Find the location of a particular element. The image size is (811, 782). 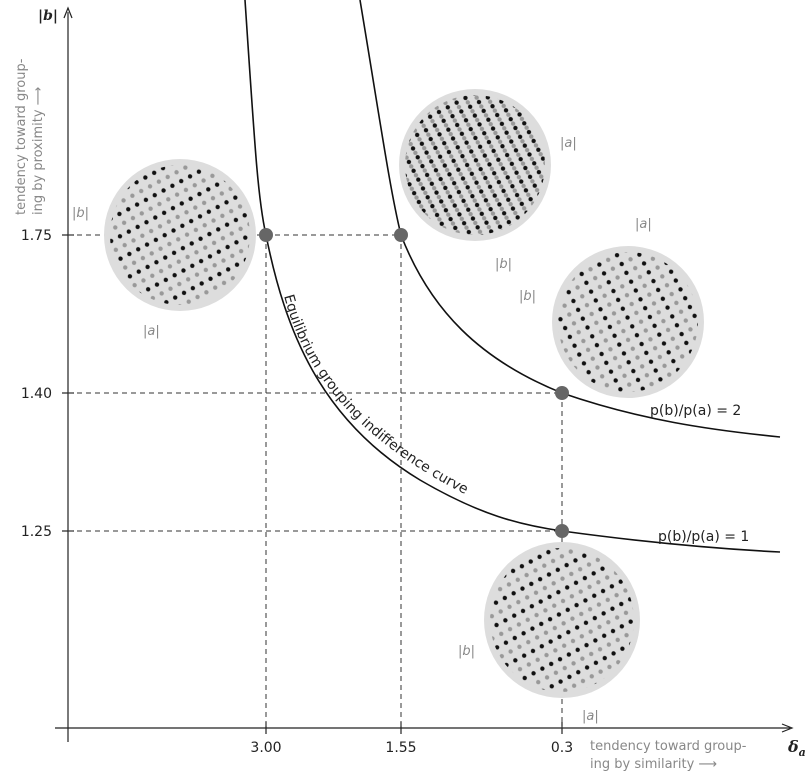

x-symbol: δa is located at coordinates (796, 748).